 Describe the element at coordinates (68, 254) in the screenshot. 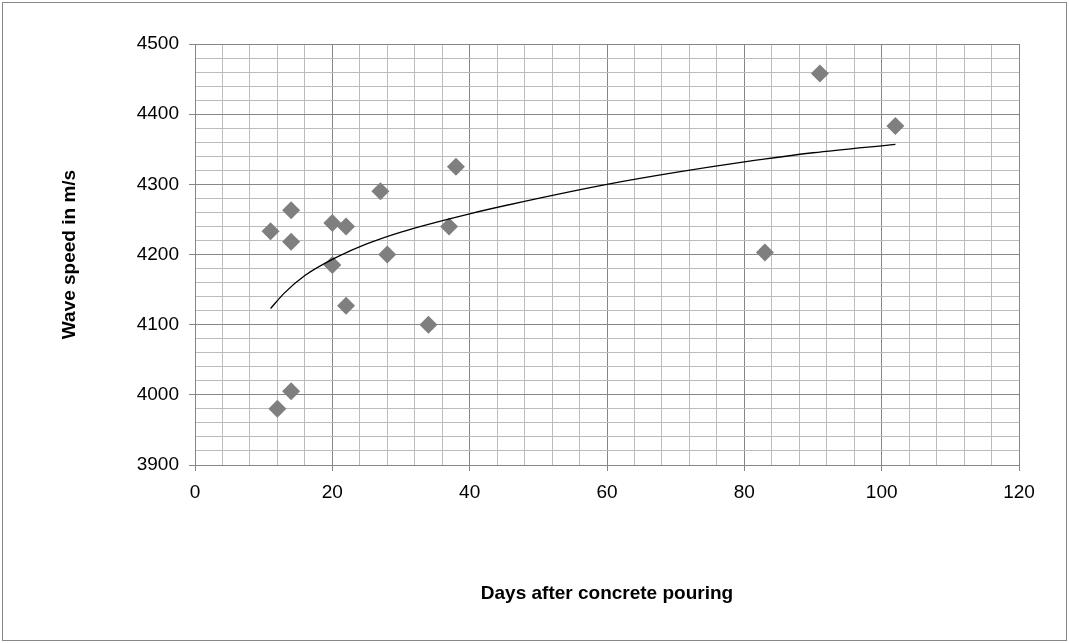

I see `y-axis-title: Wave speed in m/s` at that location.